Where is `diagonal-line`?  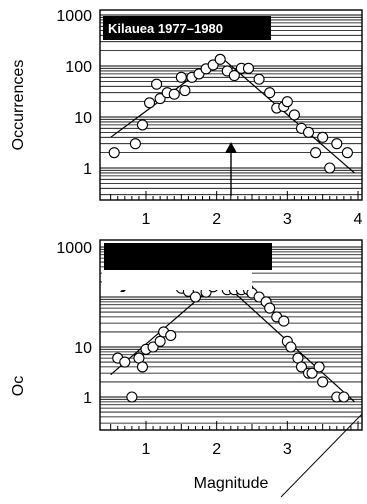
diagonal-line is located at coordinates (321, 455).